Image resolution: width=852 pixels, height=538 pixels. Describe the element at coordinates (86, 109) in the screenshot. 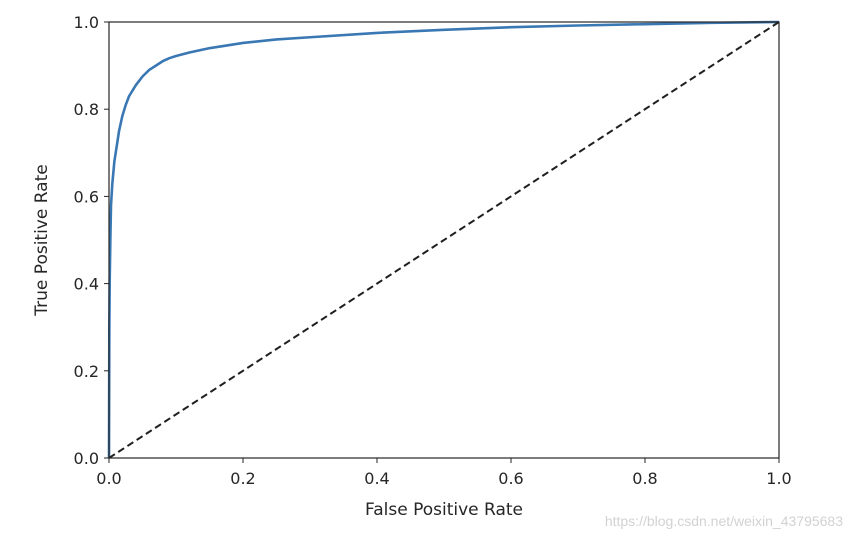

I see `y-tick-label: 0.8` at that location.